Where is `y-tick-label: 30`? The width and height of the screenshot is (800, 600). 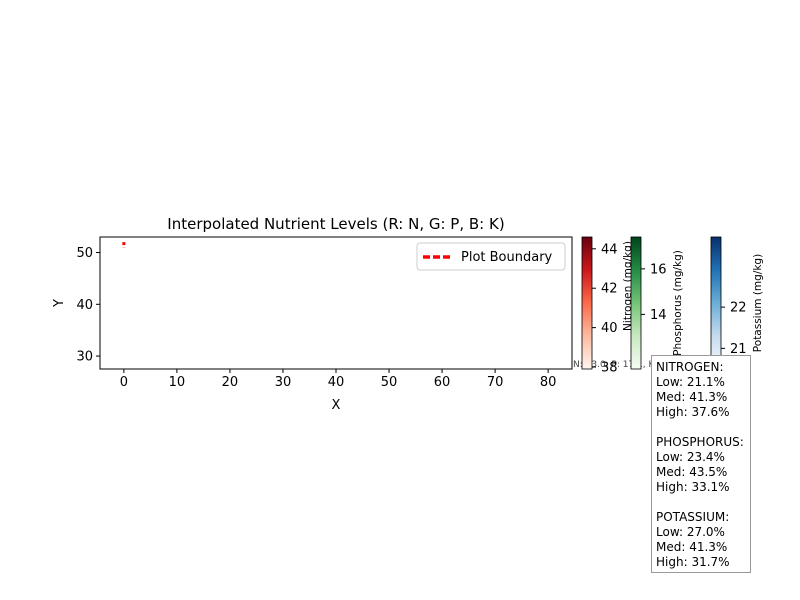
y-tick-label: 30 is located at coordinates (84, 357).